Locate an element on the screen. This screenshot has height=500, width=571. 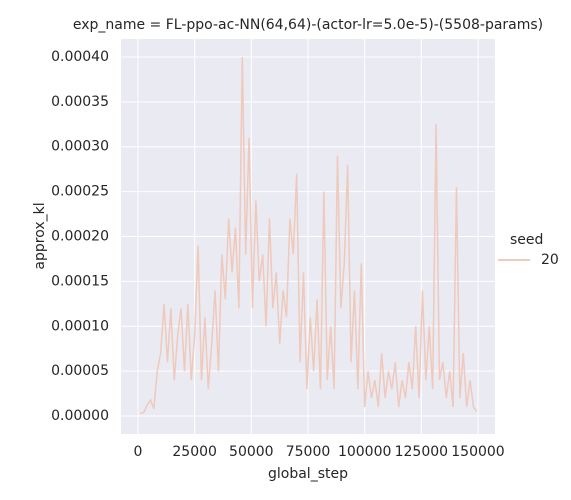
y-tick-label: 0.00035 is located at coordinates (80, 102).